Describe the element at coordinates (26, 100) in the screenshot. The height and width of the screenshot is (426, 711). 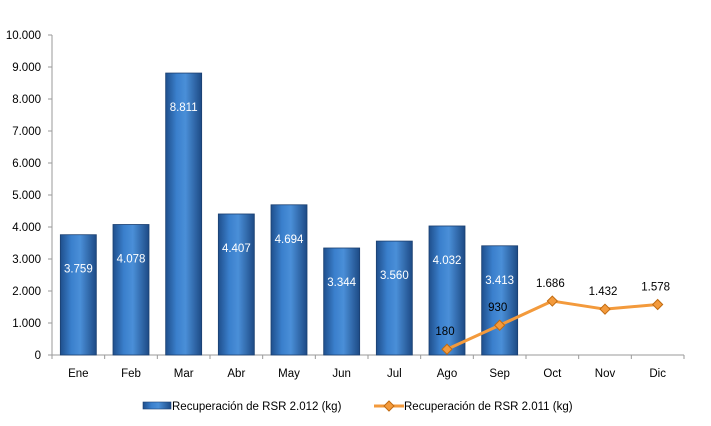
I see `y-tick-label: 8.000` at that location.